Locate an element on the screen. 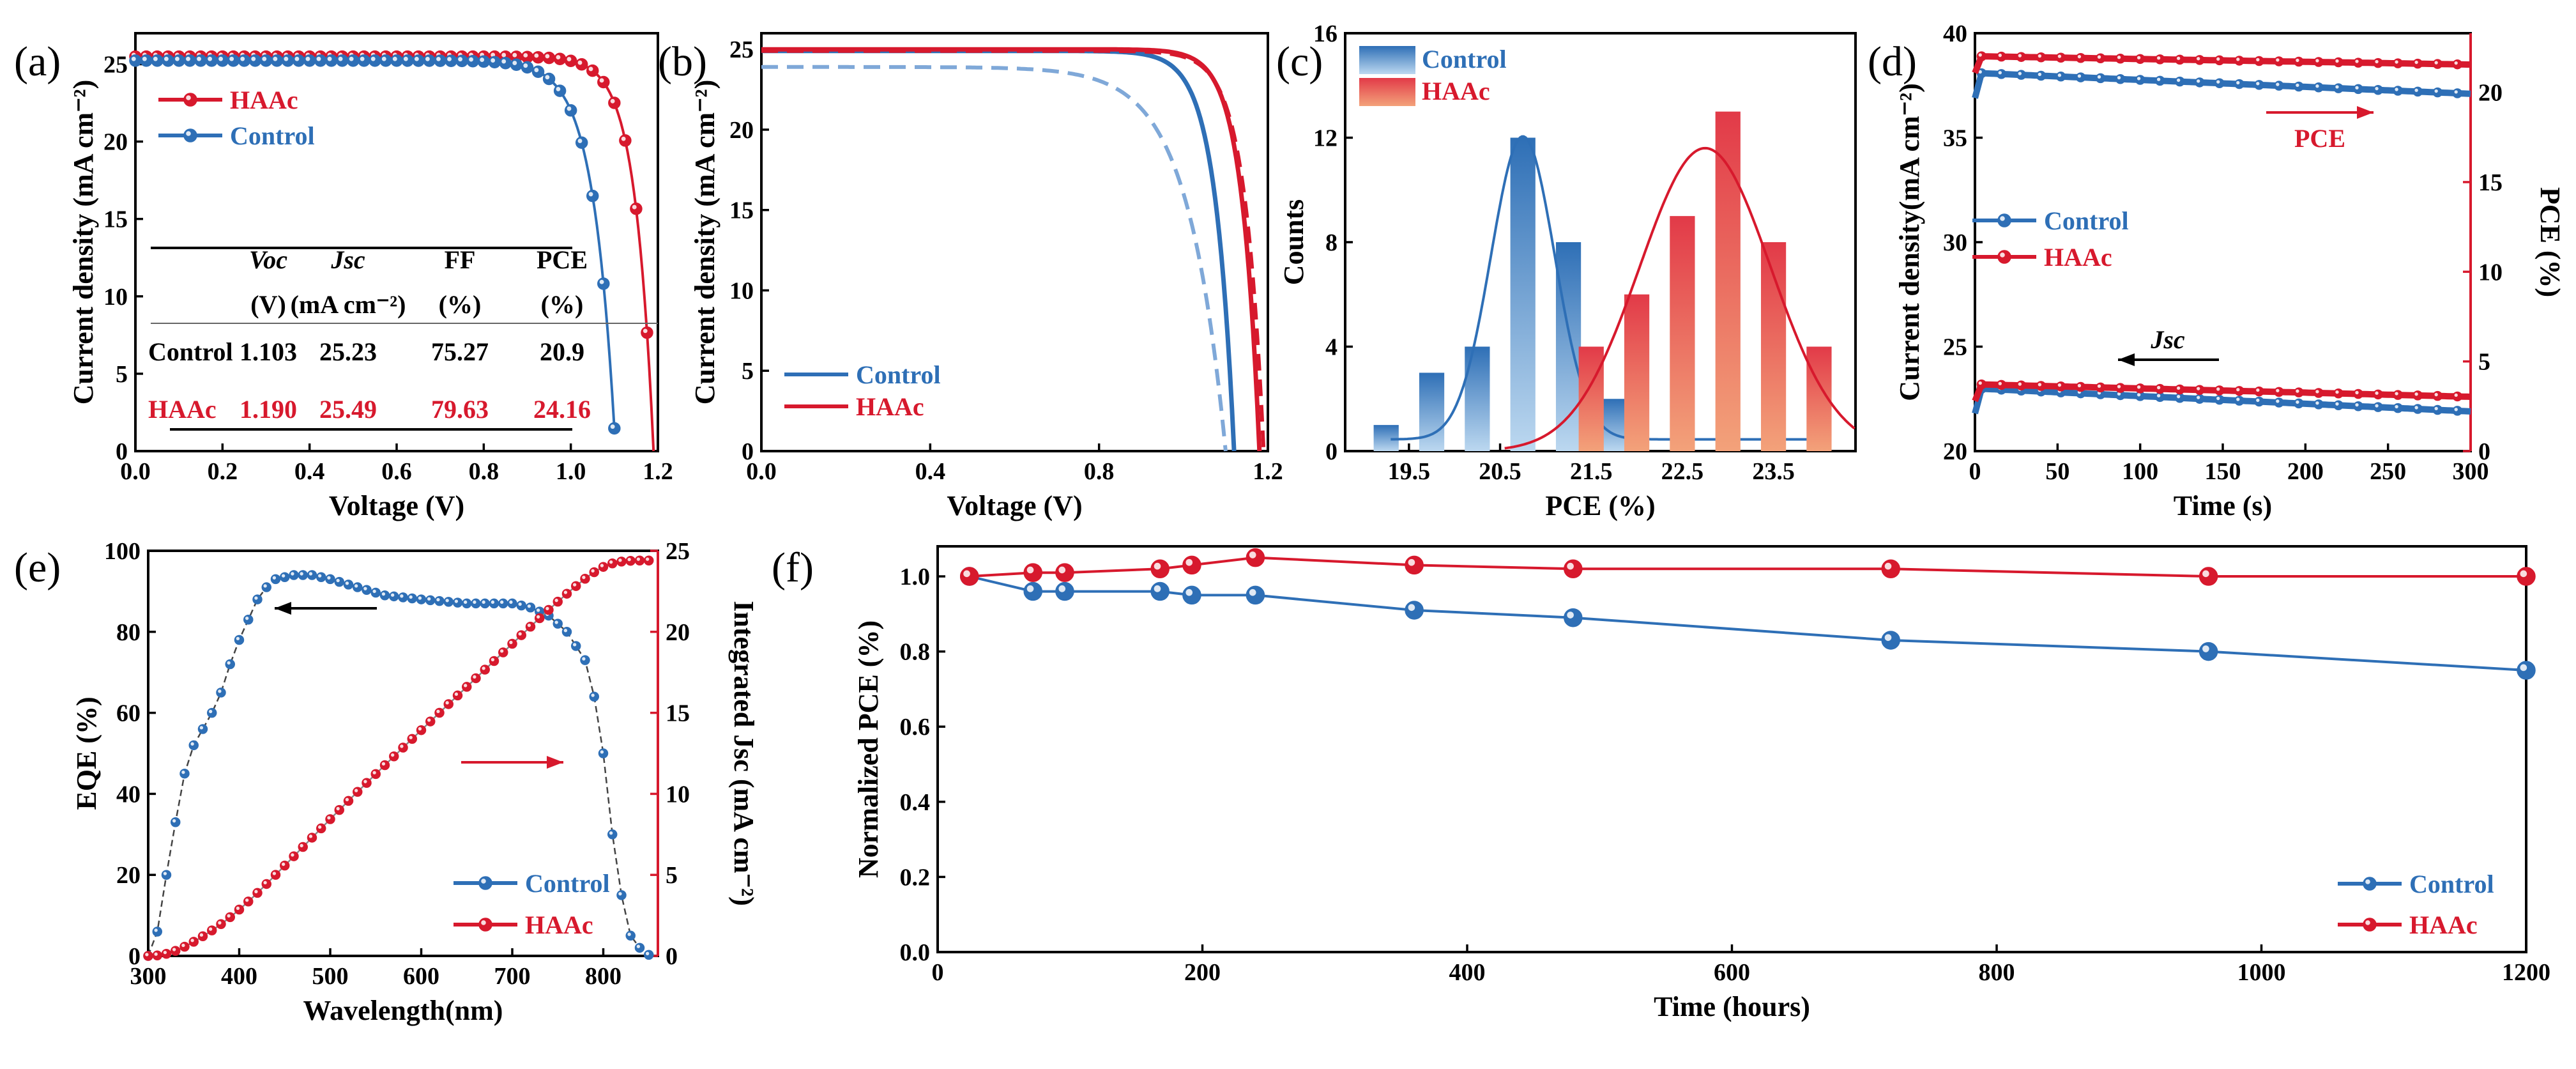  y-tick-label: 5 is located at coordinates (748, 372).